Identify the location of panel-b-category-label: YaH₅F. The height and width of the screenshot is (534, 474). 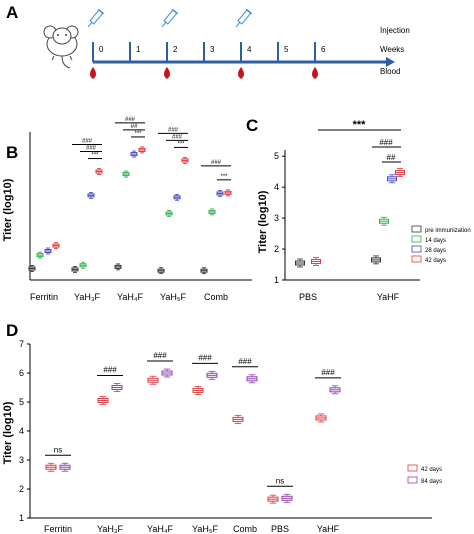
(173, 297).